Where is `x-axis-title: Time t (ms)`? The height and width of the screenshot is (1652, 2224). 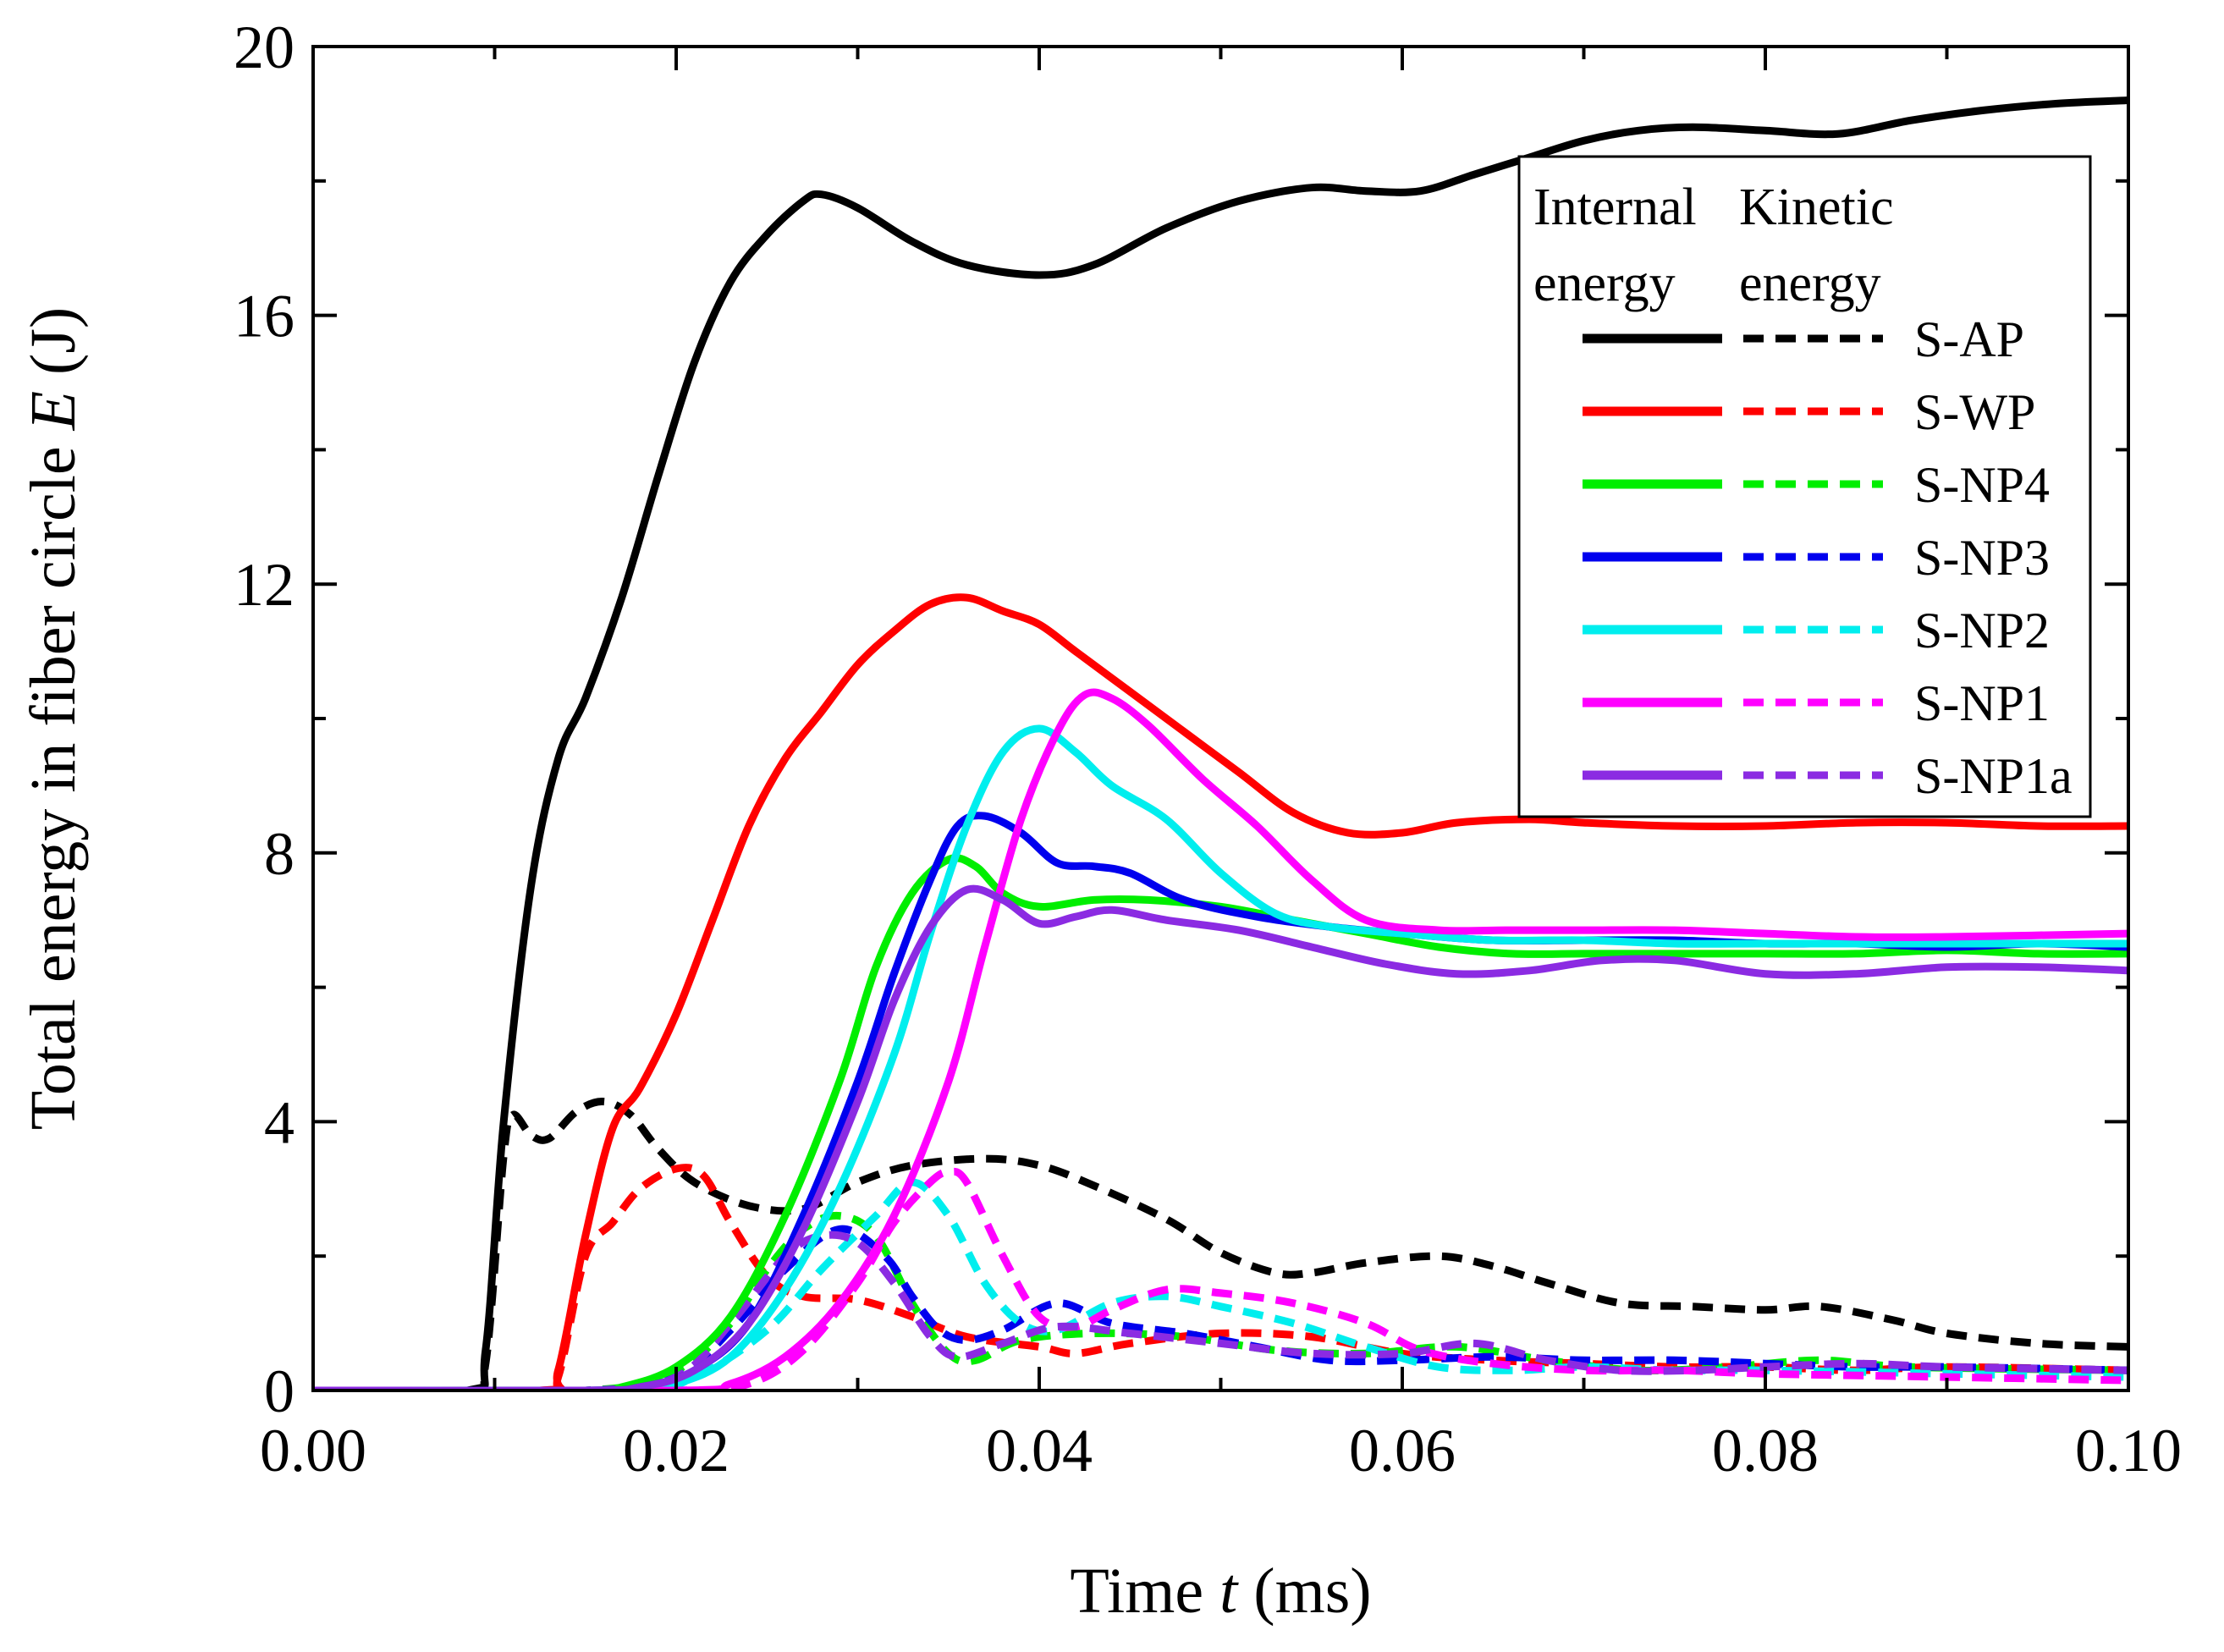
x-axis-title: Time t (ms) is located at coordinates (1220, 1591).